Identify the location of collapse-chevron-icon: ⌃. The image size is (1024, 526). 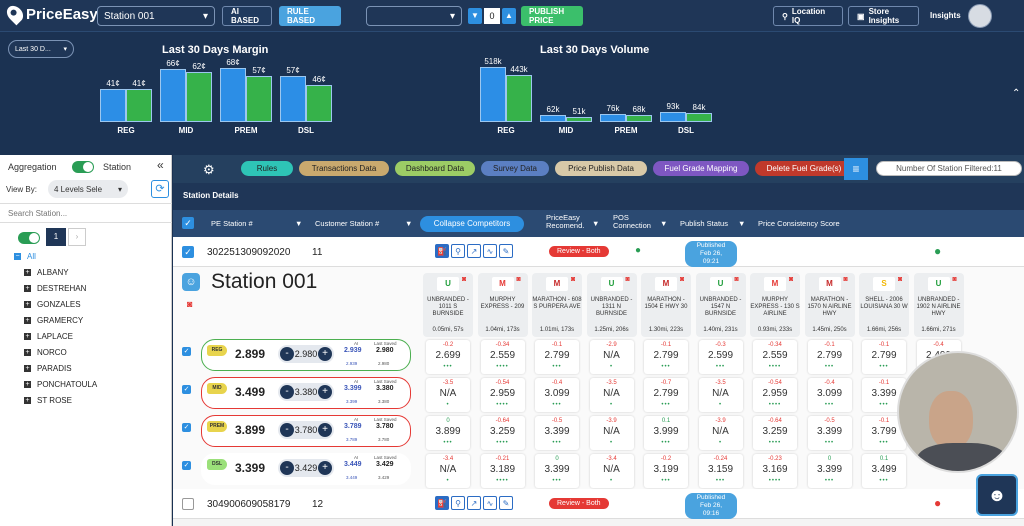
(1016, 93).